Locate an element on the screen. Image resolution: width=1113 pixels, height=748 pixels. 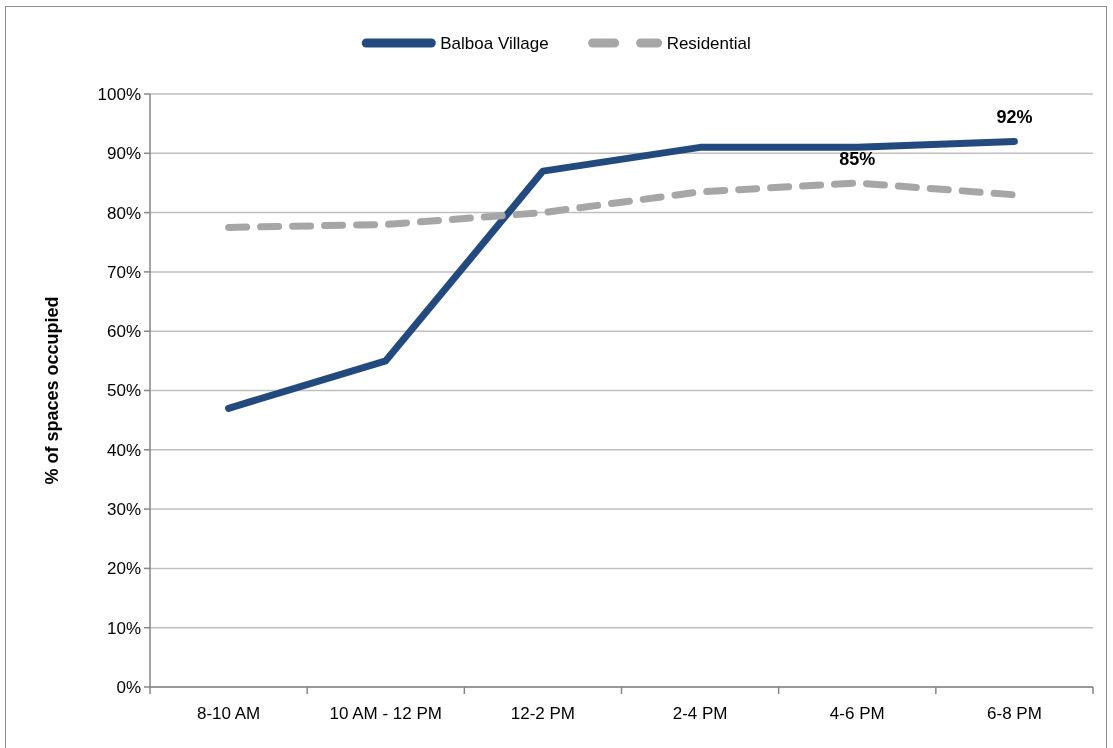
y-tick-label: 60% is located at coordinates (123, 332).